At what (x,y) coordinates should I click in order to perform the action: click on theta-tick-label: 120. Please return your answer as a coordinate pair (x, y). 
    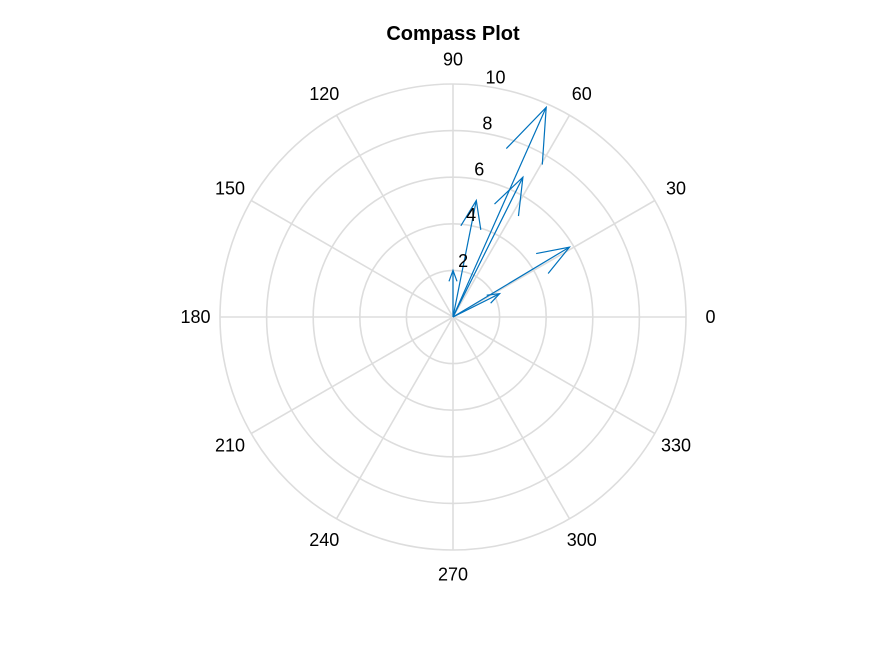
    Looking at the image, I should click on (324, 94).